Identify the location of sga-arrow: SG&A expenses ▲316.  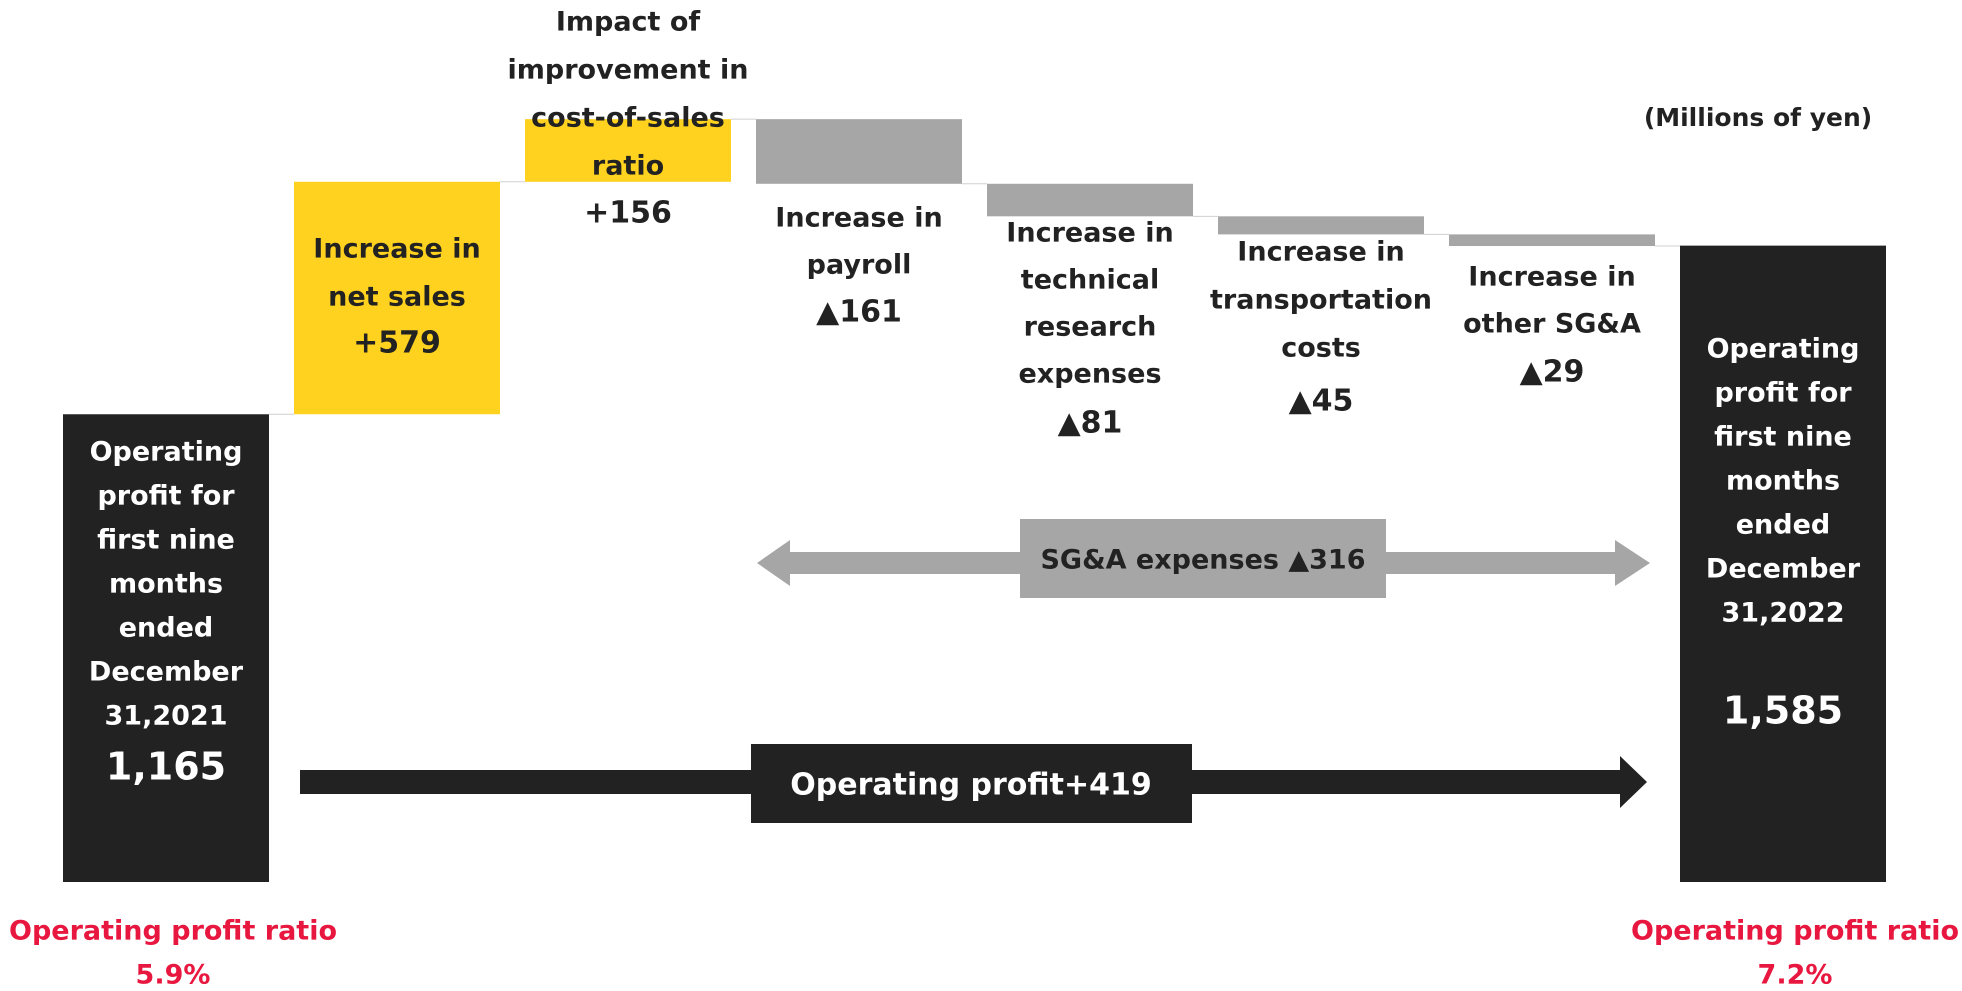
(1203, 558).